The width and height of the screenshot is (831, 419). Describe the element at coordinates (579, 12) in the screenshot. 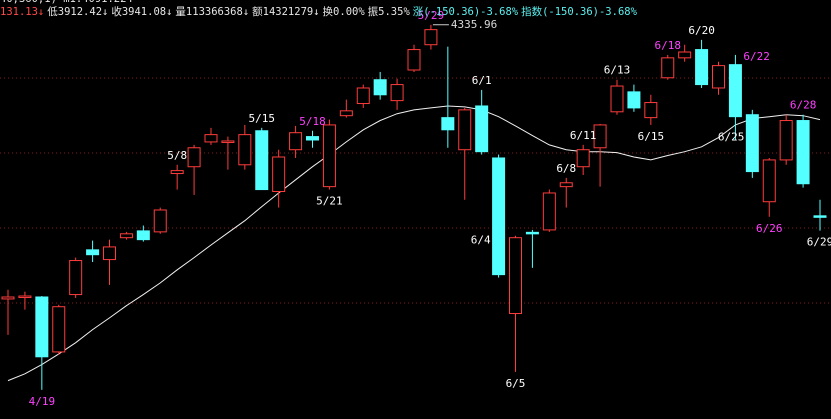

I see `quote-item: 指数(-150.36)-3.68%` at that location.